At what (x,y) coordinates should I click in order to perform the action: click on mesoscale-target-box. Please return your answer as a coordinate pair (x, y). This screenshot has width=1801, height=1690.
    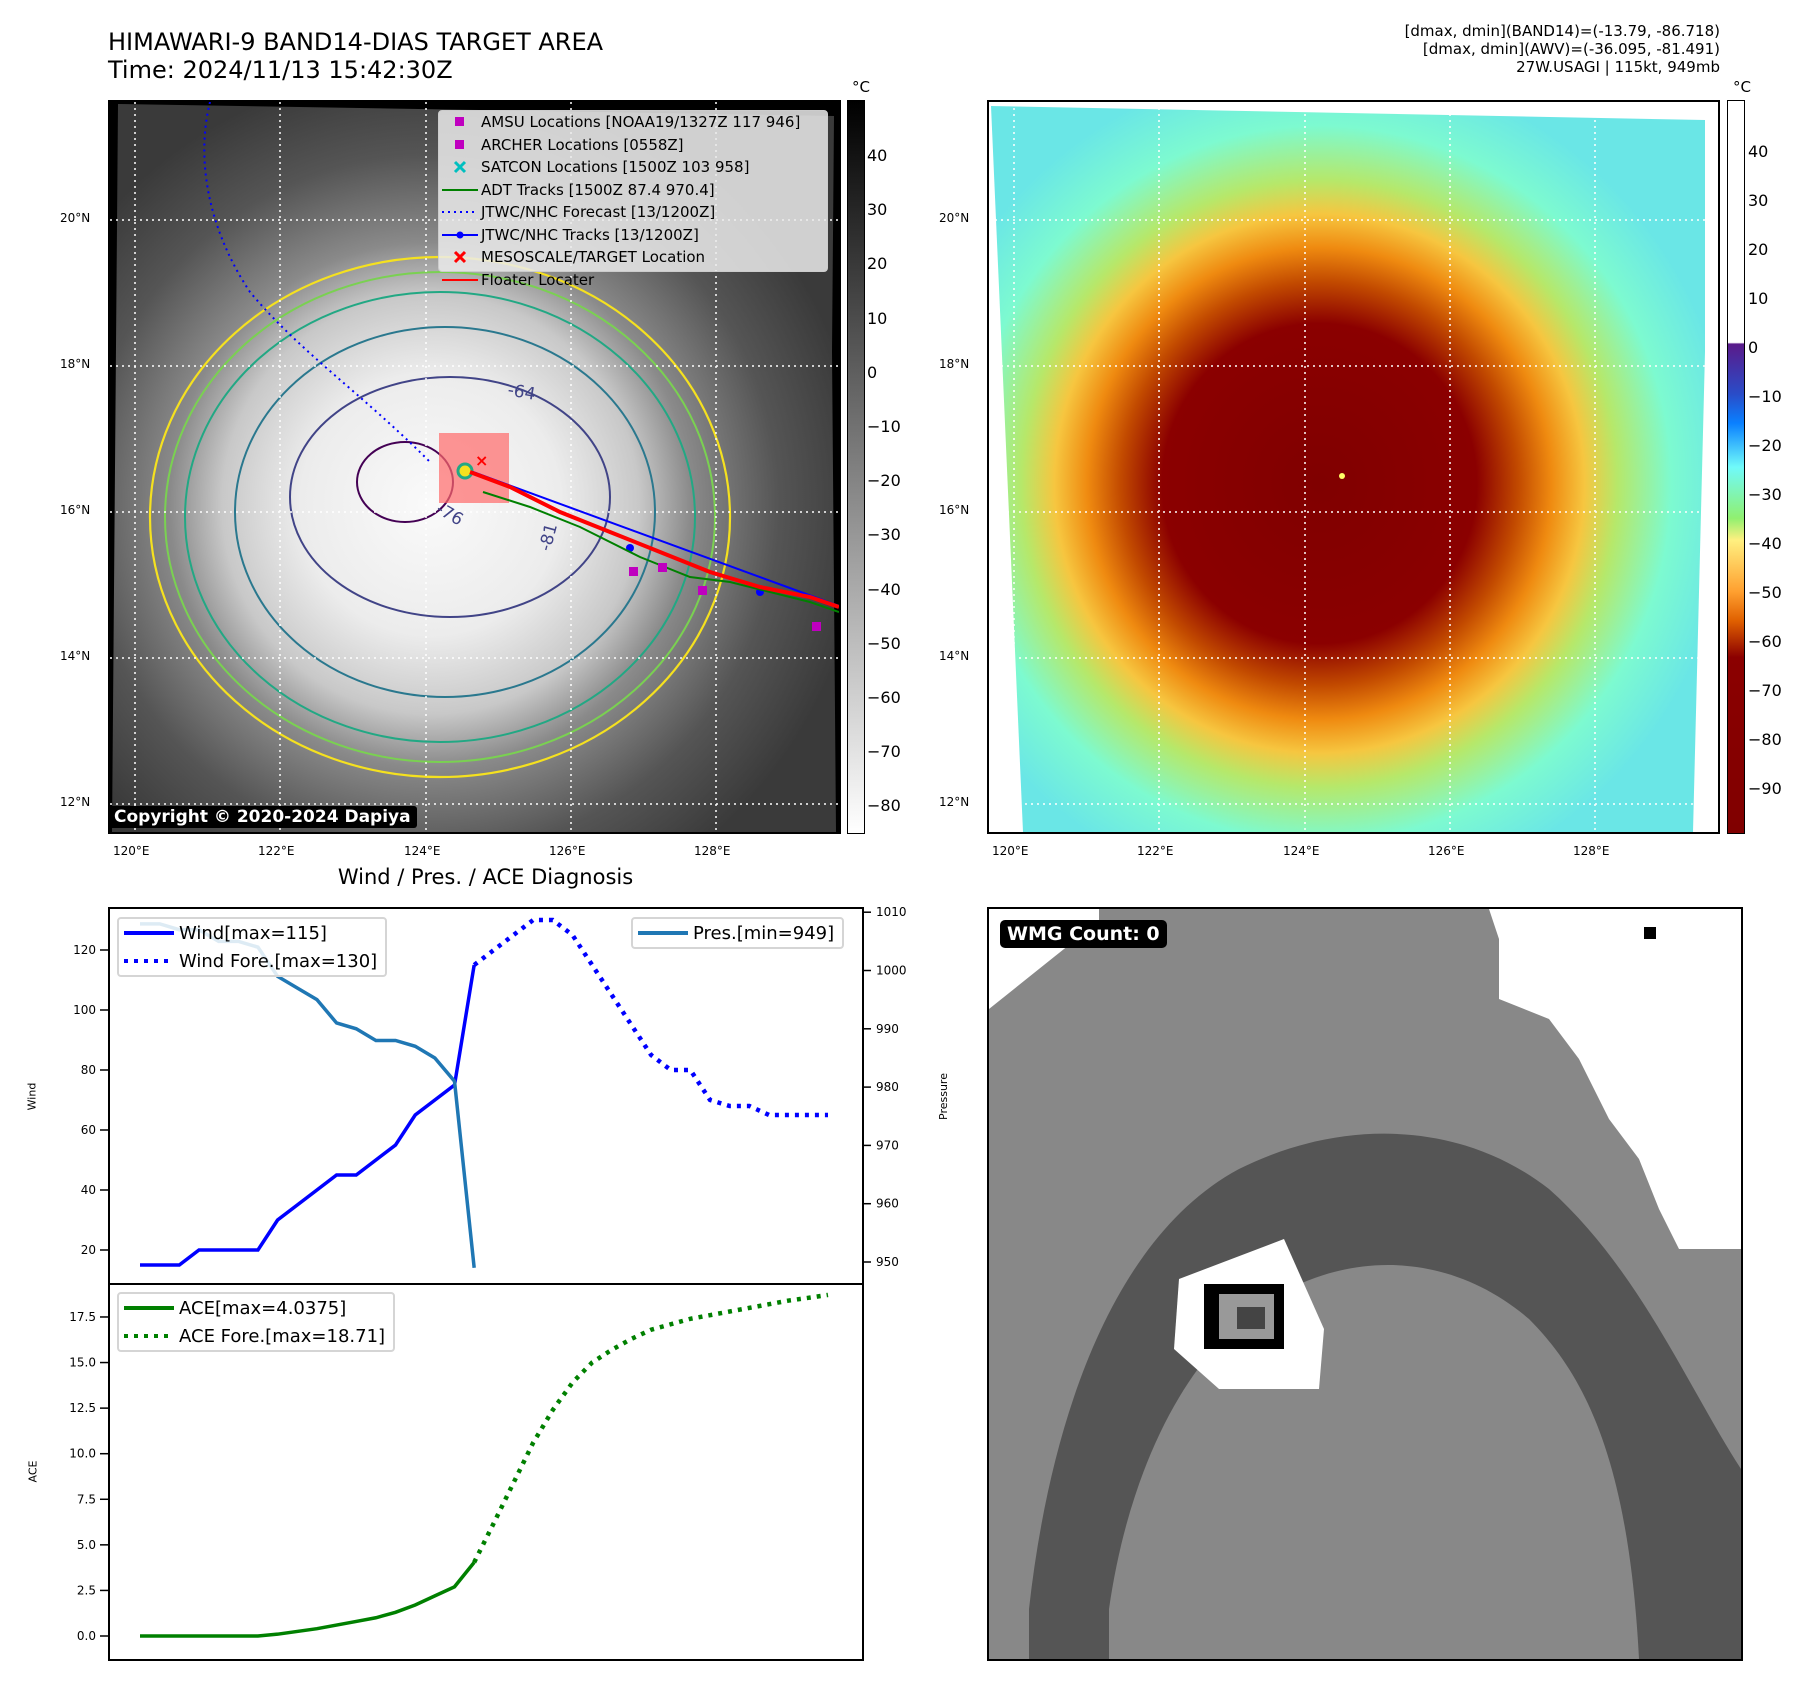
    Looking at the image, I should click on (474, 468).